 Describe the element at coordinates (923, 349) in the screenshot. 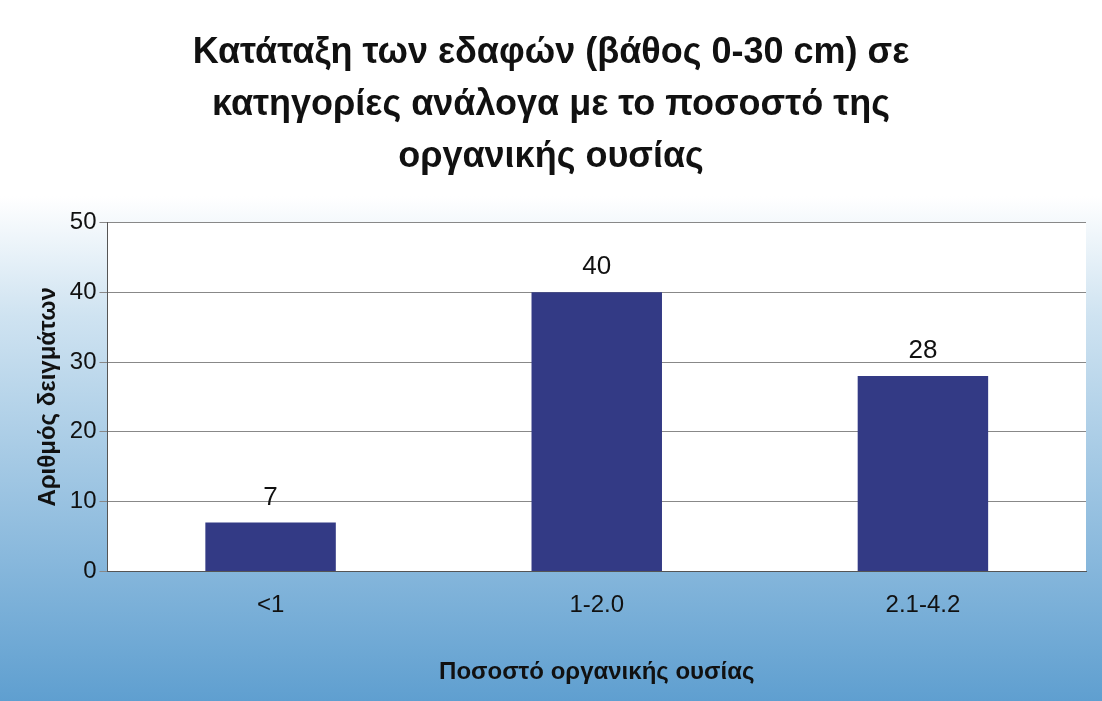

I see `data-label: 28` at that location.